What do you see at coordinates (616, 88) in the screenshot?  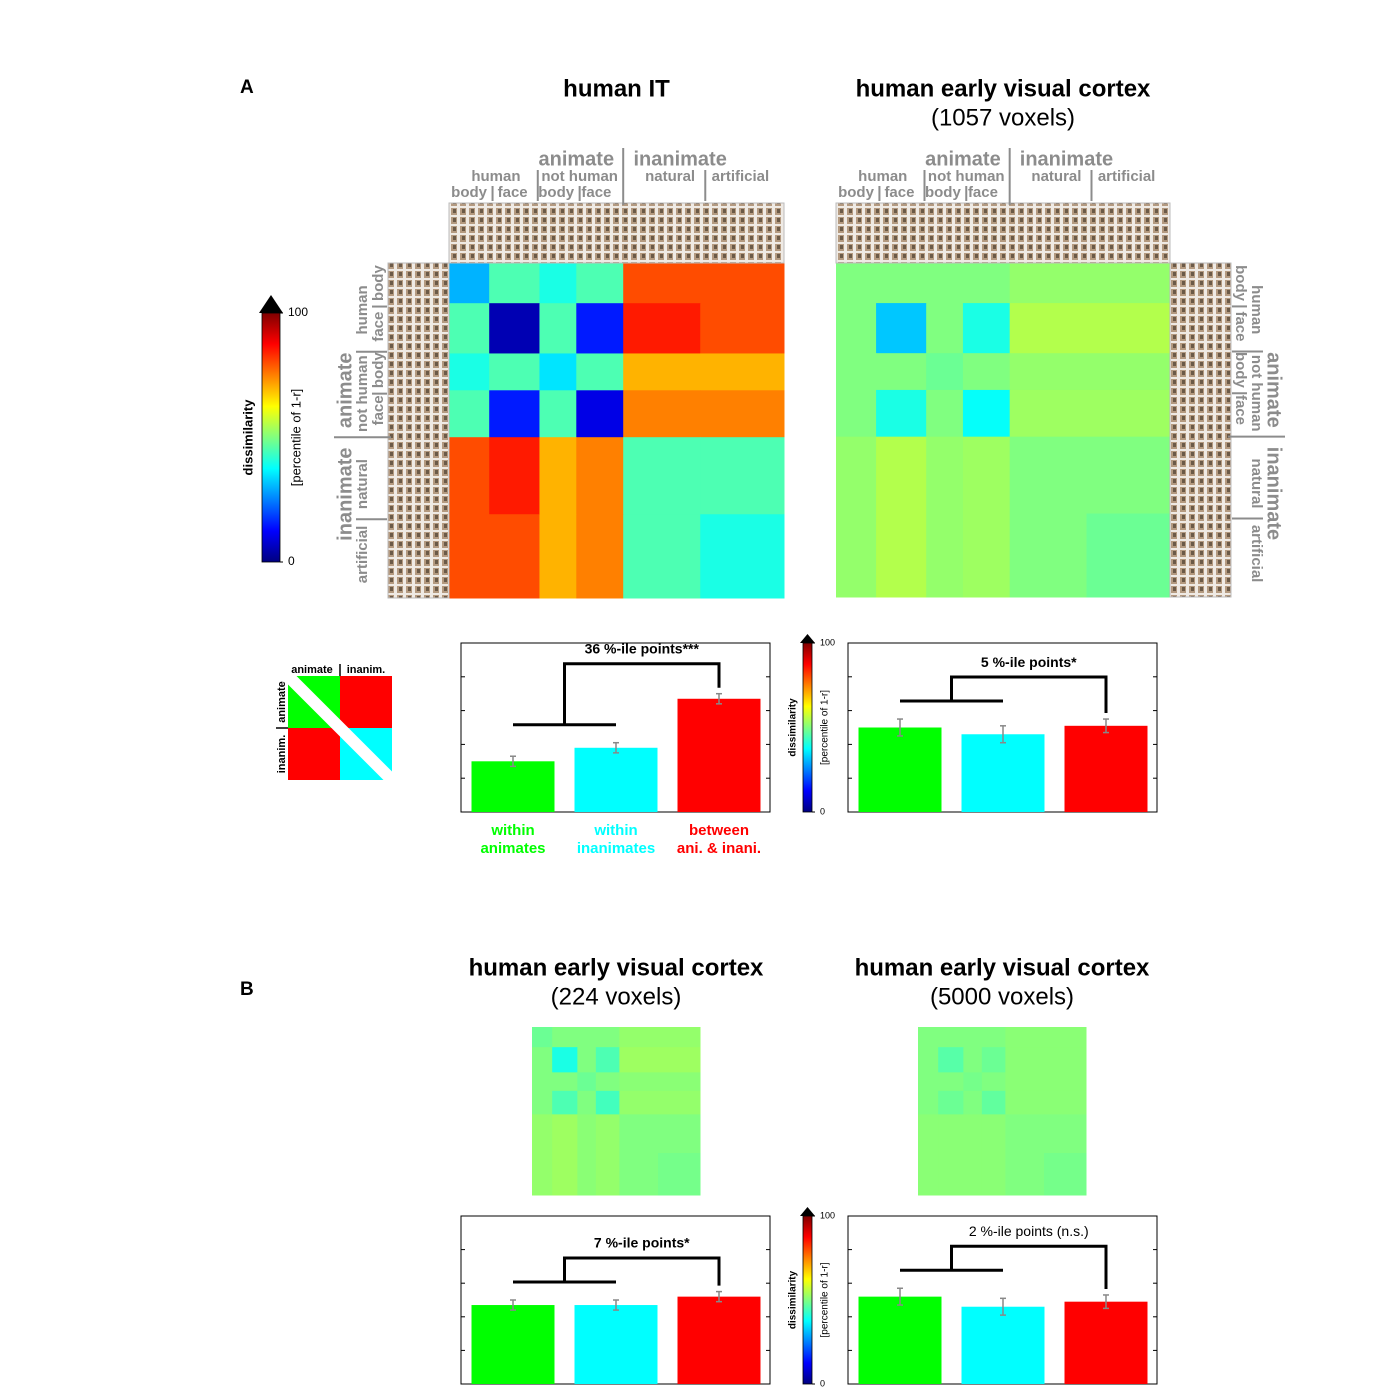 I see `chart-title: human IT` at bounding box center [616, 88].